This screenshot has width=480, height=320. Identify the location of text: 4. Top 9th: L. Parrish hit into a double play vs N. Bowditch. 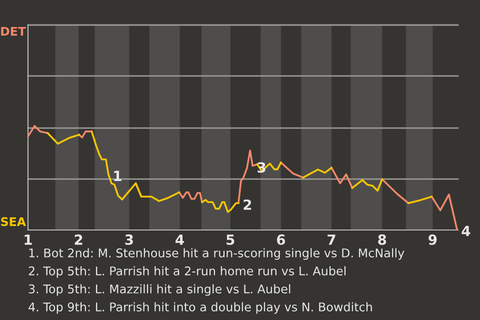
(200, 308).